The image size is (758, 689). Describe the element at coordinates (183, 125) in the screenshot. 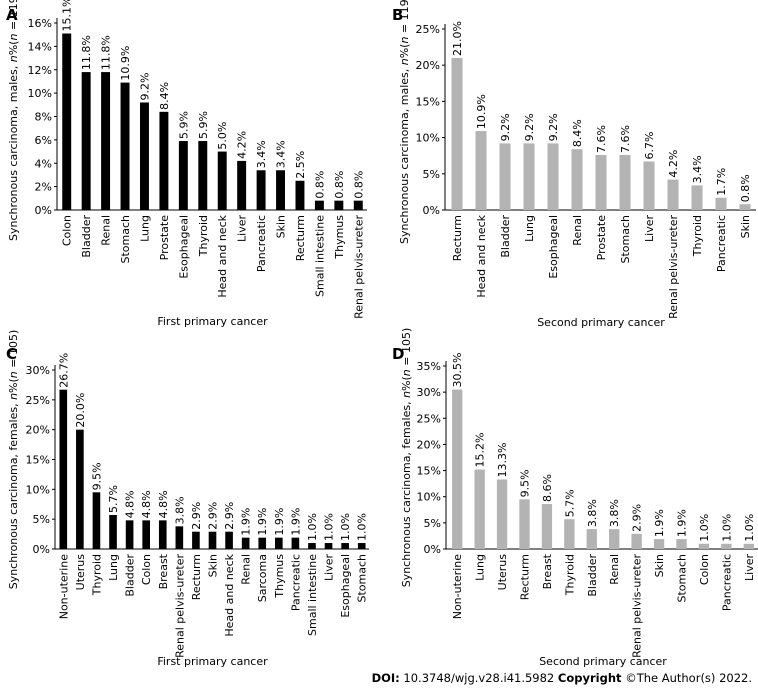

I see `data-label: 5.9%` at that location.